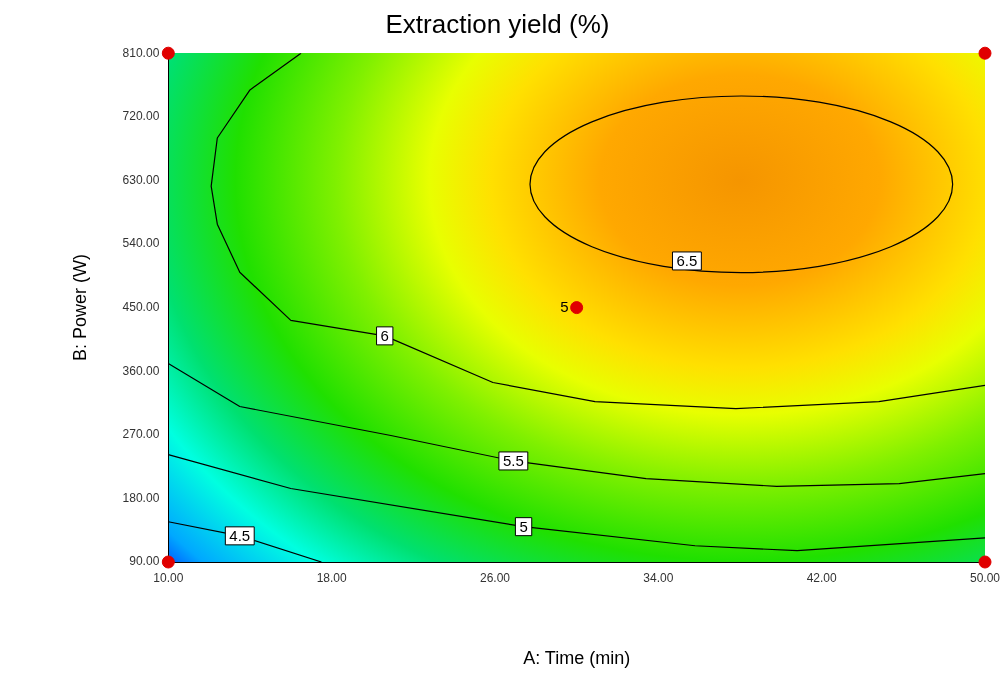 The height and width of the screenshot is (698, 1007). Describe the element at coordinates (141, 434) in the screenshot. I see `y-tick-label: 270.00` at that location.